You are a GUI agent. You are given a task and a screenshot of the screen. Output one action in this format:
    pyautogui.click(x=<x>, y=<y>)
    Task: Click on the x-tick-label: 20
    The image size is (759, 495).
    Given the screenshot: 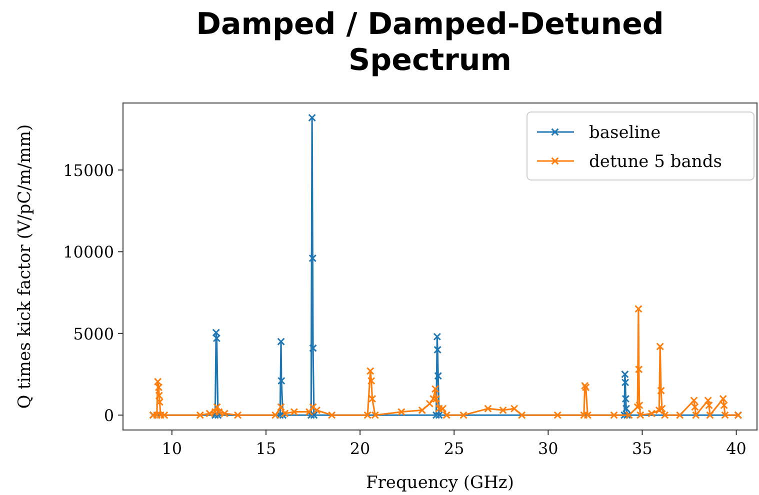 What is the action you would take?
    pyautogui.click(x=360, y=448)
    